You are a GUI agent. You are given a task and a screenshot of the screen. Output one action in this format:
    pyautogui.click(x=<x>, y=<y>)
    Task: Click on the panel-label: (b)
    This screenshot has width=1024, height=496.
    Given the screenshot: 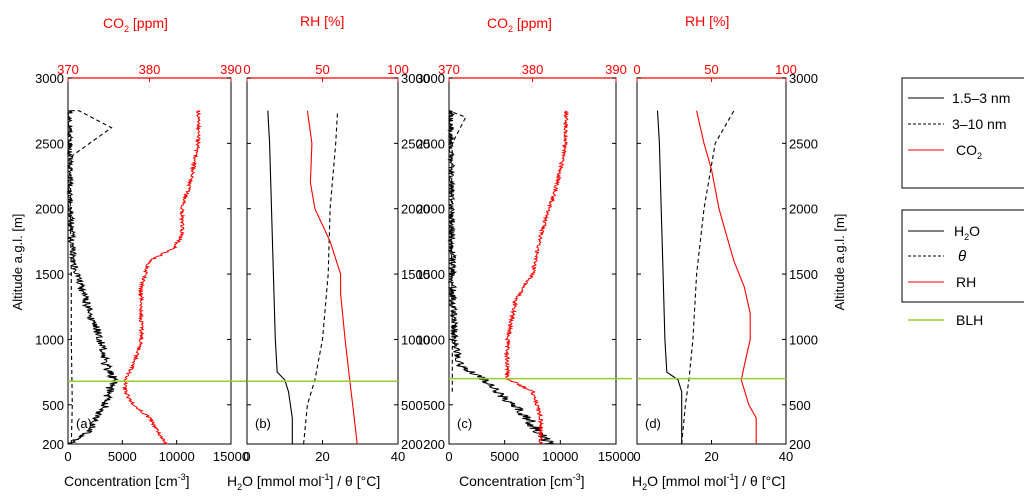 What is the action you would take?
    pyautogui.click(x=263, y=423)
    